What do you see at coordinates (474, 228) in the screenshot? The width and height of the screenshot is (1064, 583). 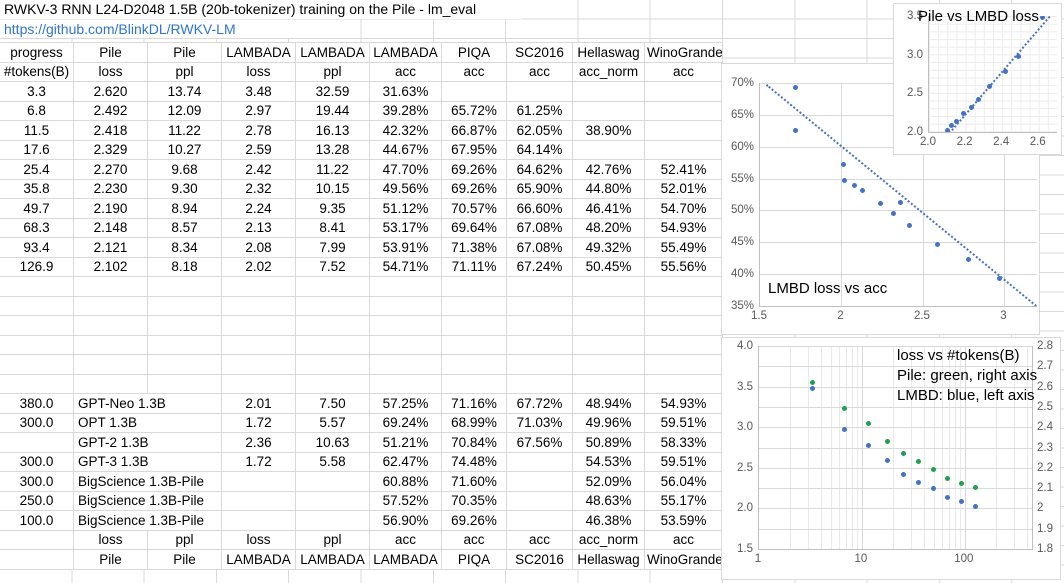 I see `table-cell: 69.64%` at bounding box center [474, 228].